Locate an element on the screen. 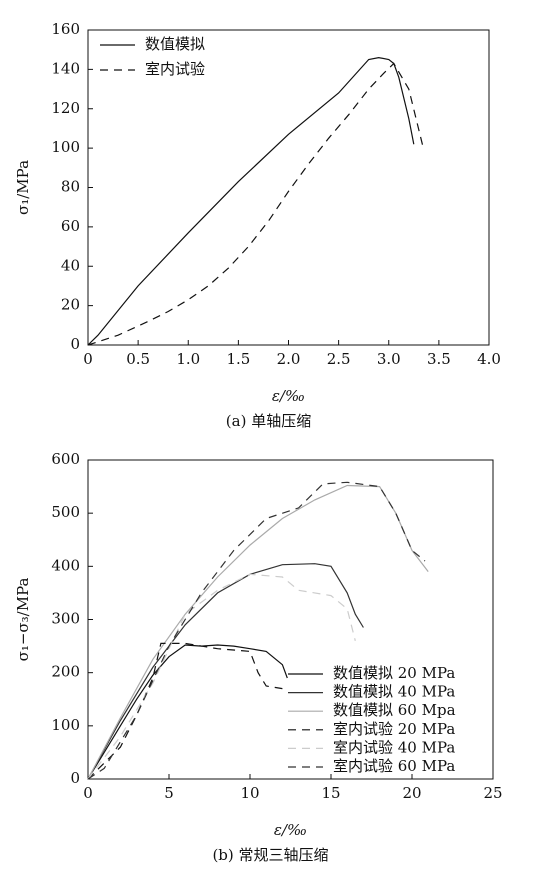 The image size is (551, 883). legend-label: 数值模拟 20 MPa is located at coordinates (394, 673).